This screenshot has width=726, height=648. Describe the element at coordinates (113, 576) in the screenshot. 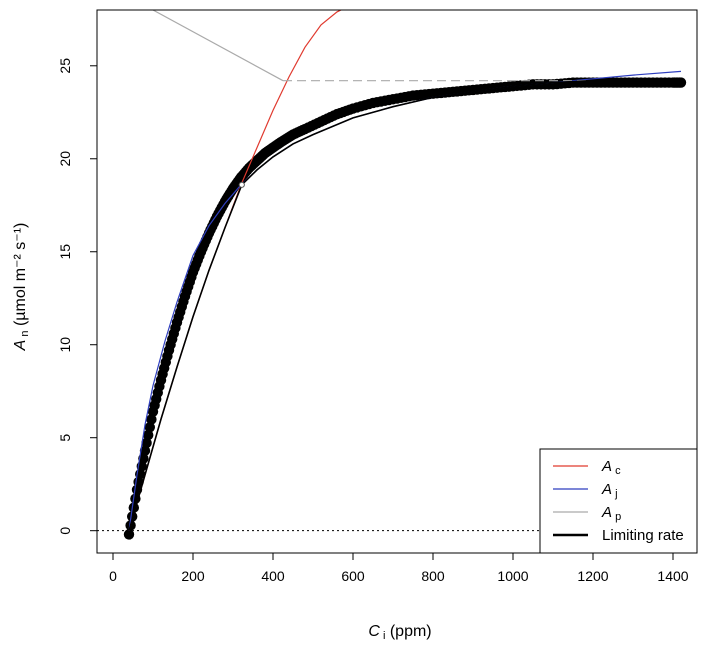

I see `x-tick-label: 0` at that location.